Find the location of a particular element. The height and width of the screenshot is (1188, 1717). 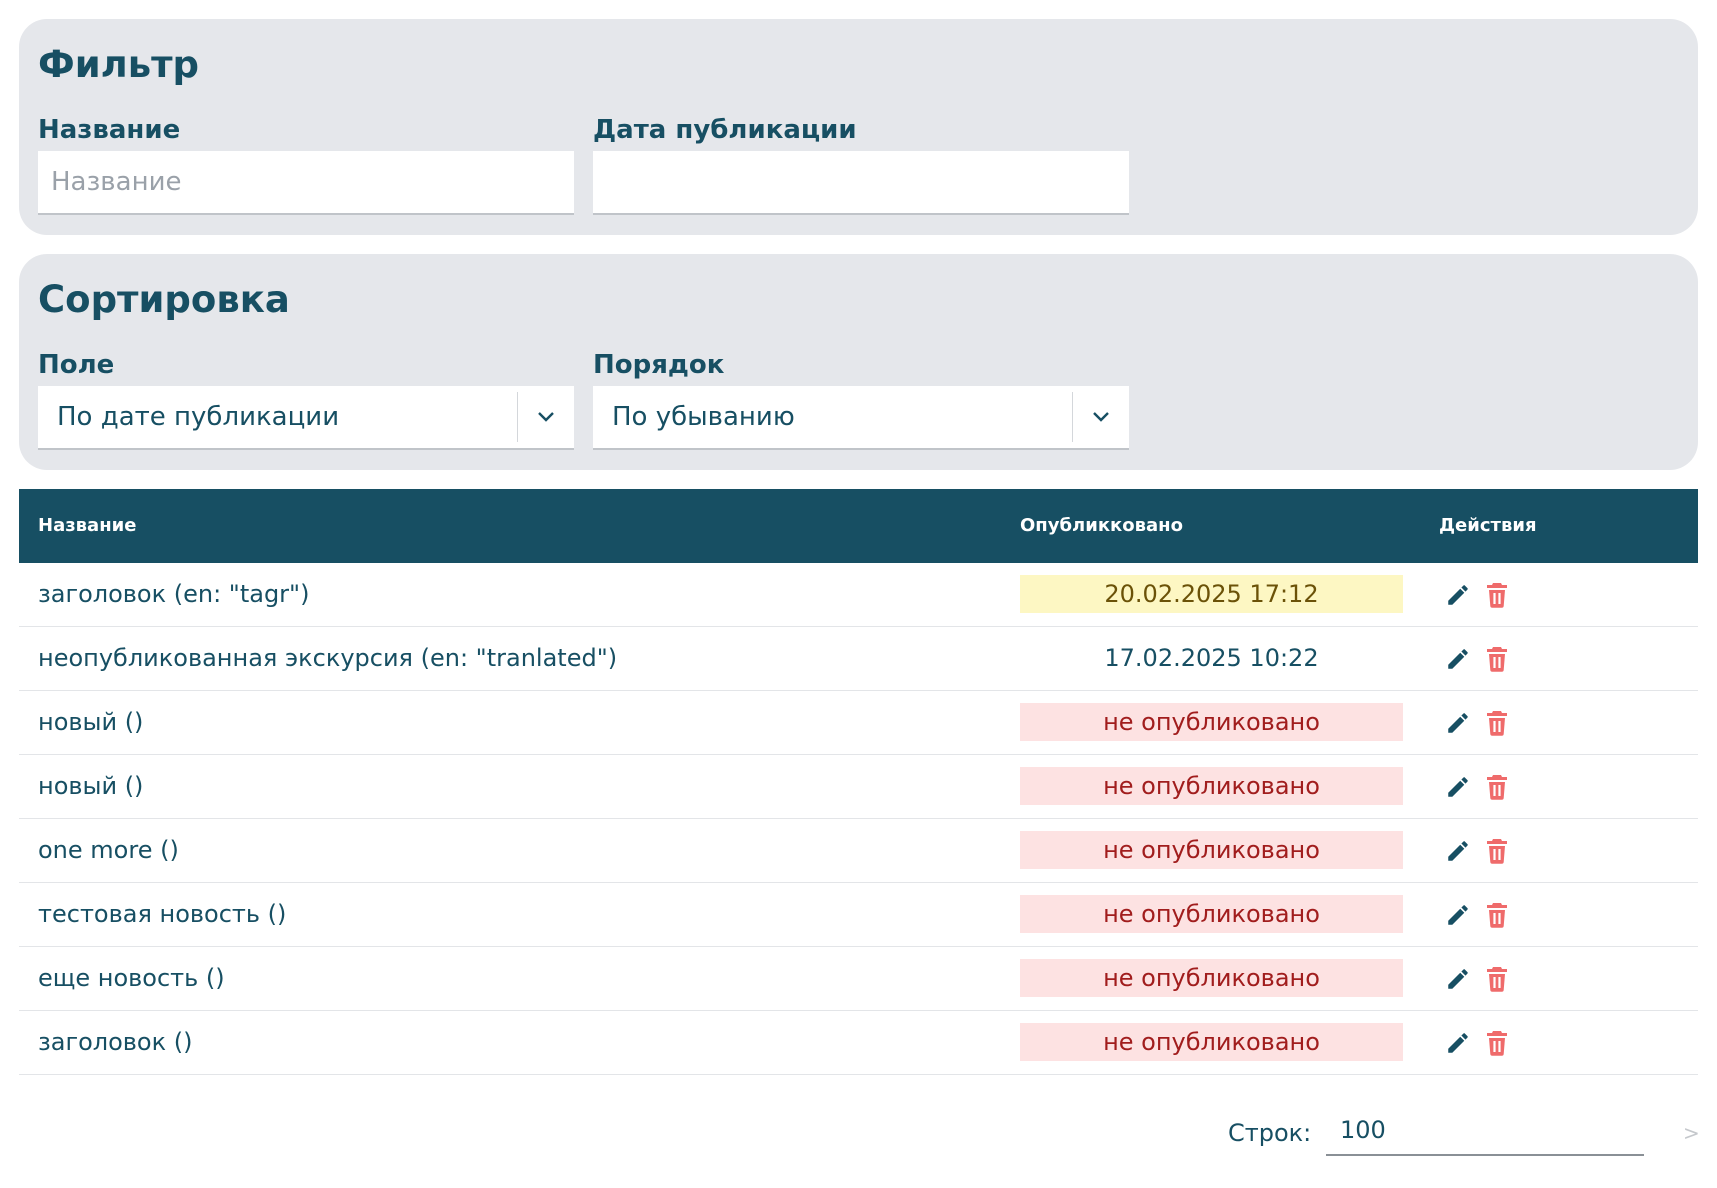

filter-title: Фильтр is located at coordinates (119, 64).